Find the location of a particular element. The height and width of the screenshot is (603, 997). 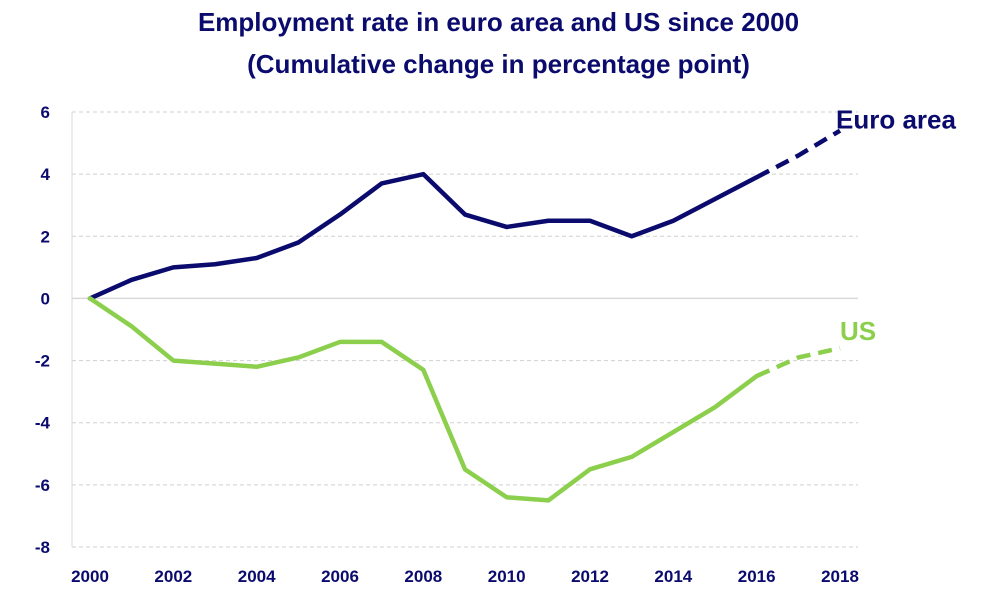

x-tick-label: 2008 is located at coordinates (423, 576).